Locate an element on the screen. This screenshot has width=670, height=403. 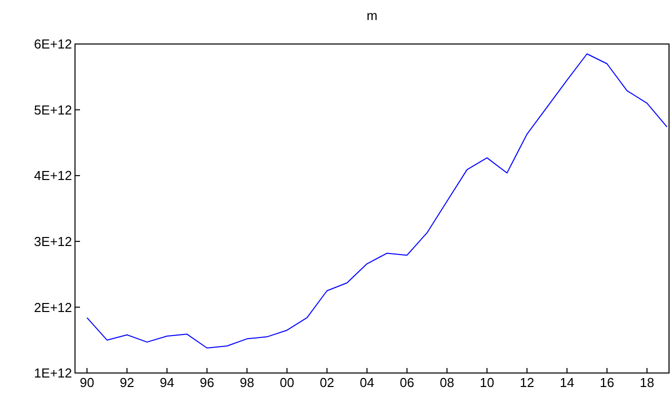
chart-title: m is located at coordinates (372, 15).